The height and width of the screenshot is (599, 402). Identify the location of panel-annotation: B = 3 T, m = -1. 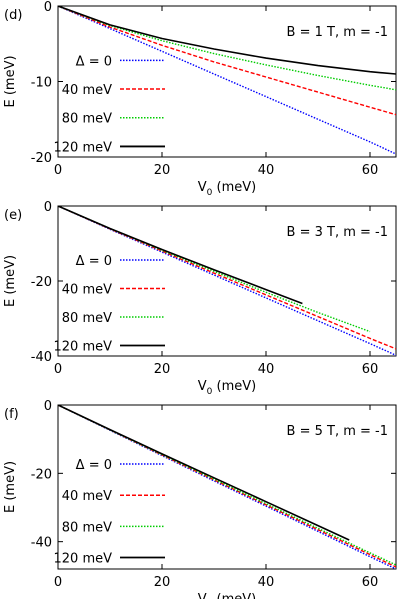
(337, 232).